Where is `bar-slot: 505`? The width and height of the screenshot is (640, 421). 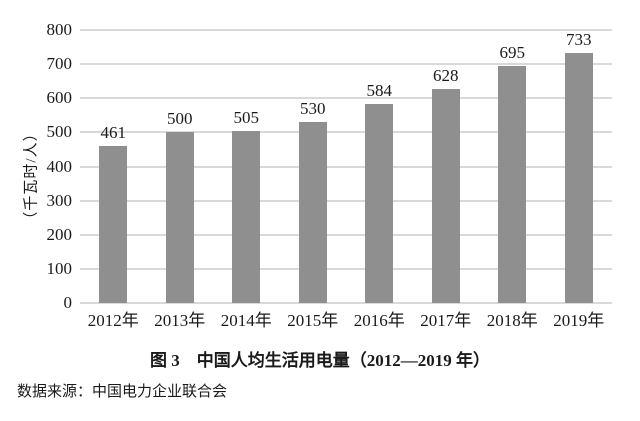 bar-slot: 505 is located at coordinates (246, 166).